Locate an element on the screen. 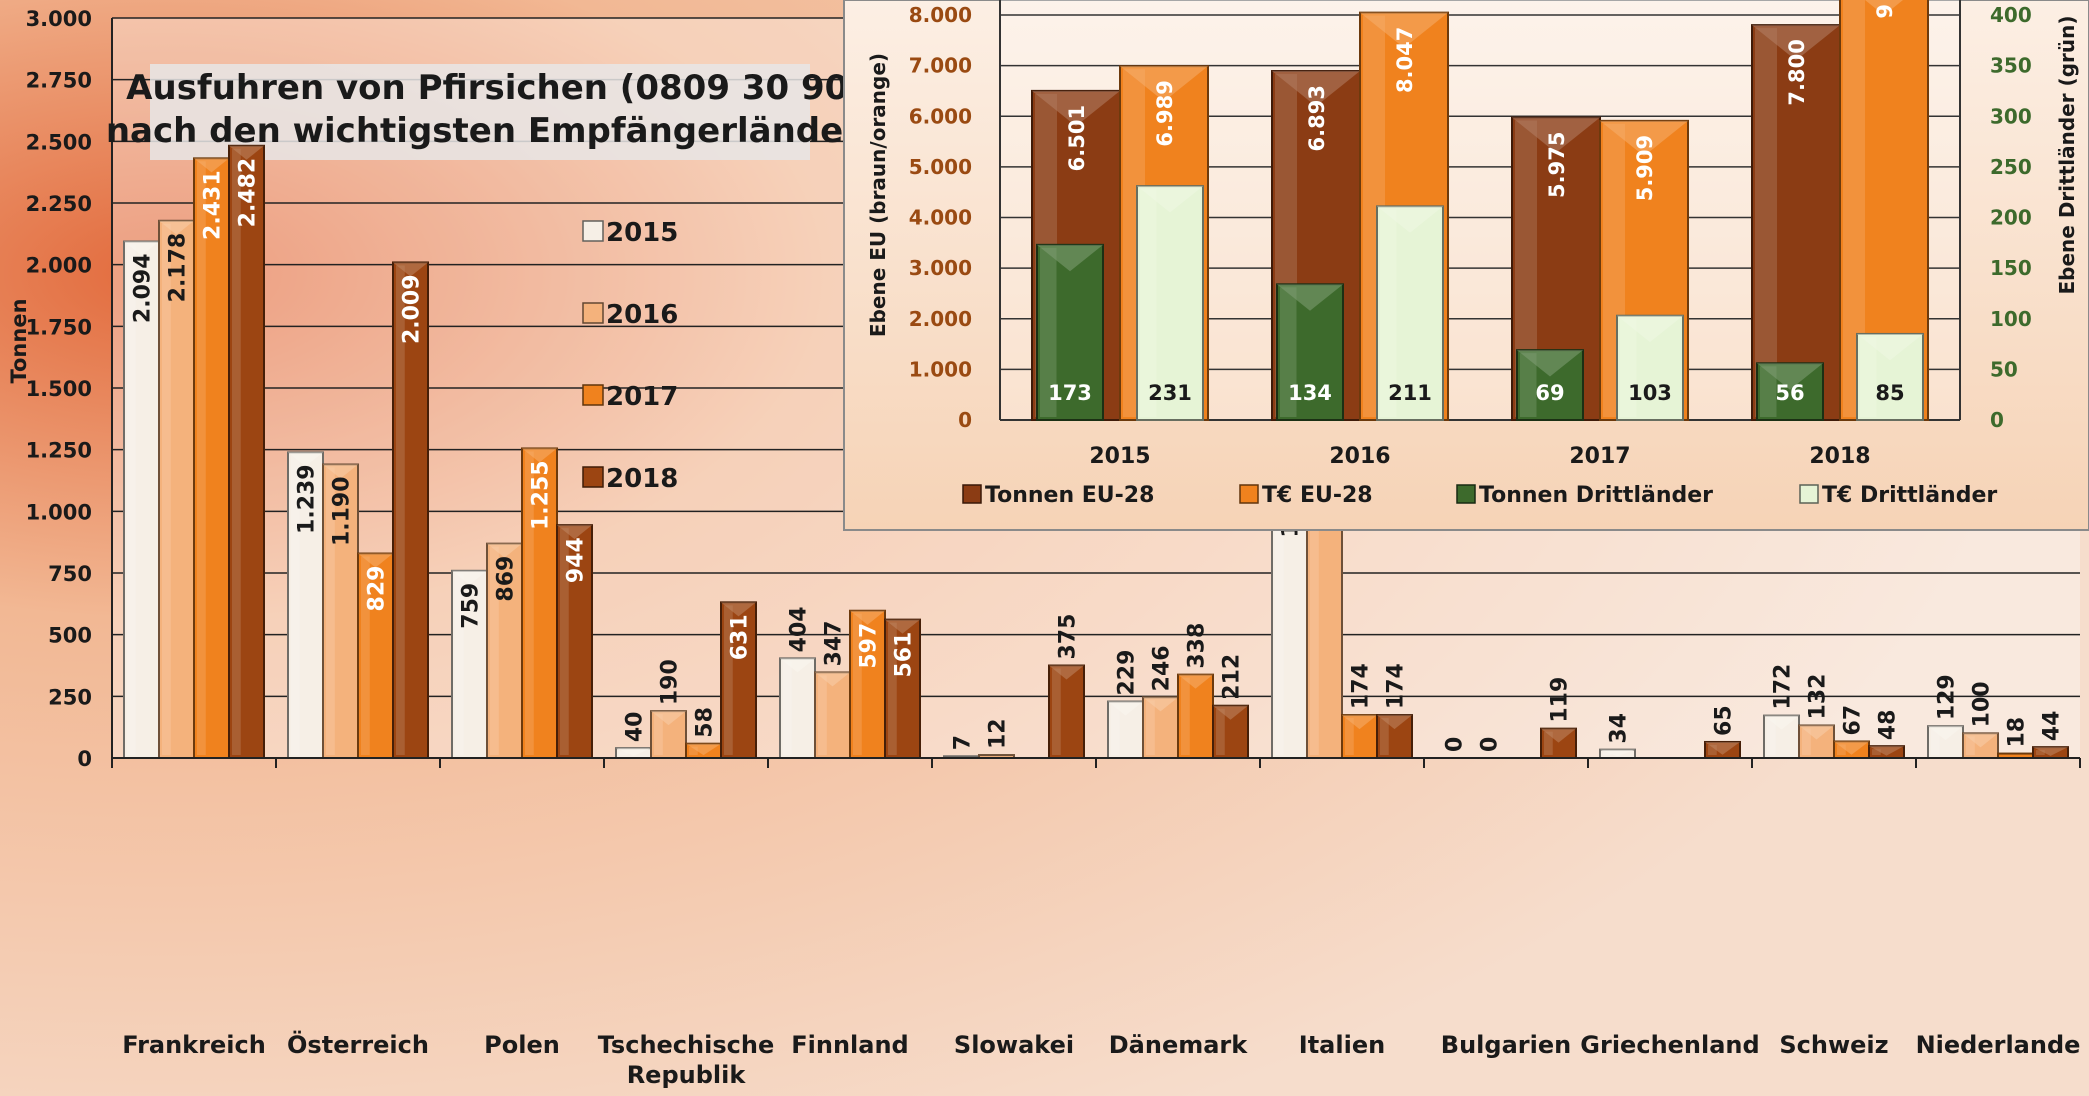 This screenshot has width=2089, height=1096. inset-data-label: 56 is located at coordinates (1789, 393).